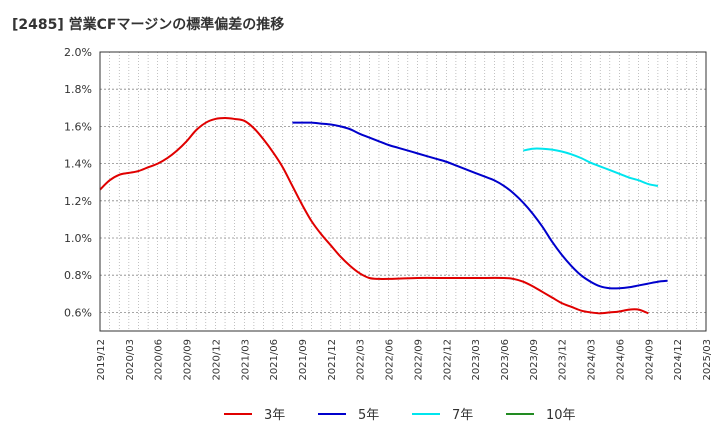 The image size is (720, 440). Describe the element at coordinates (476, 360) in the screenshot. I see `x-tick-label: 2023/03` at that location.